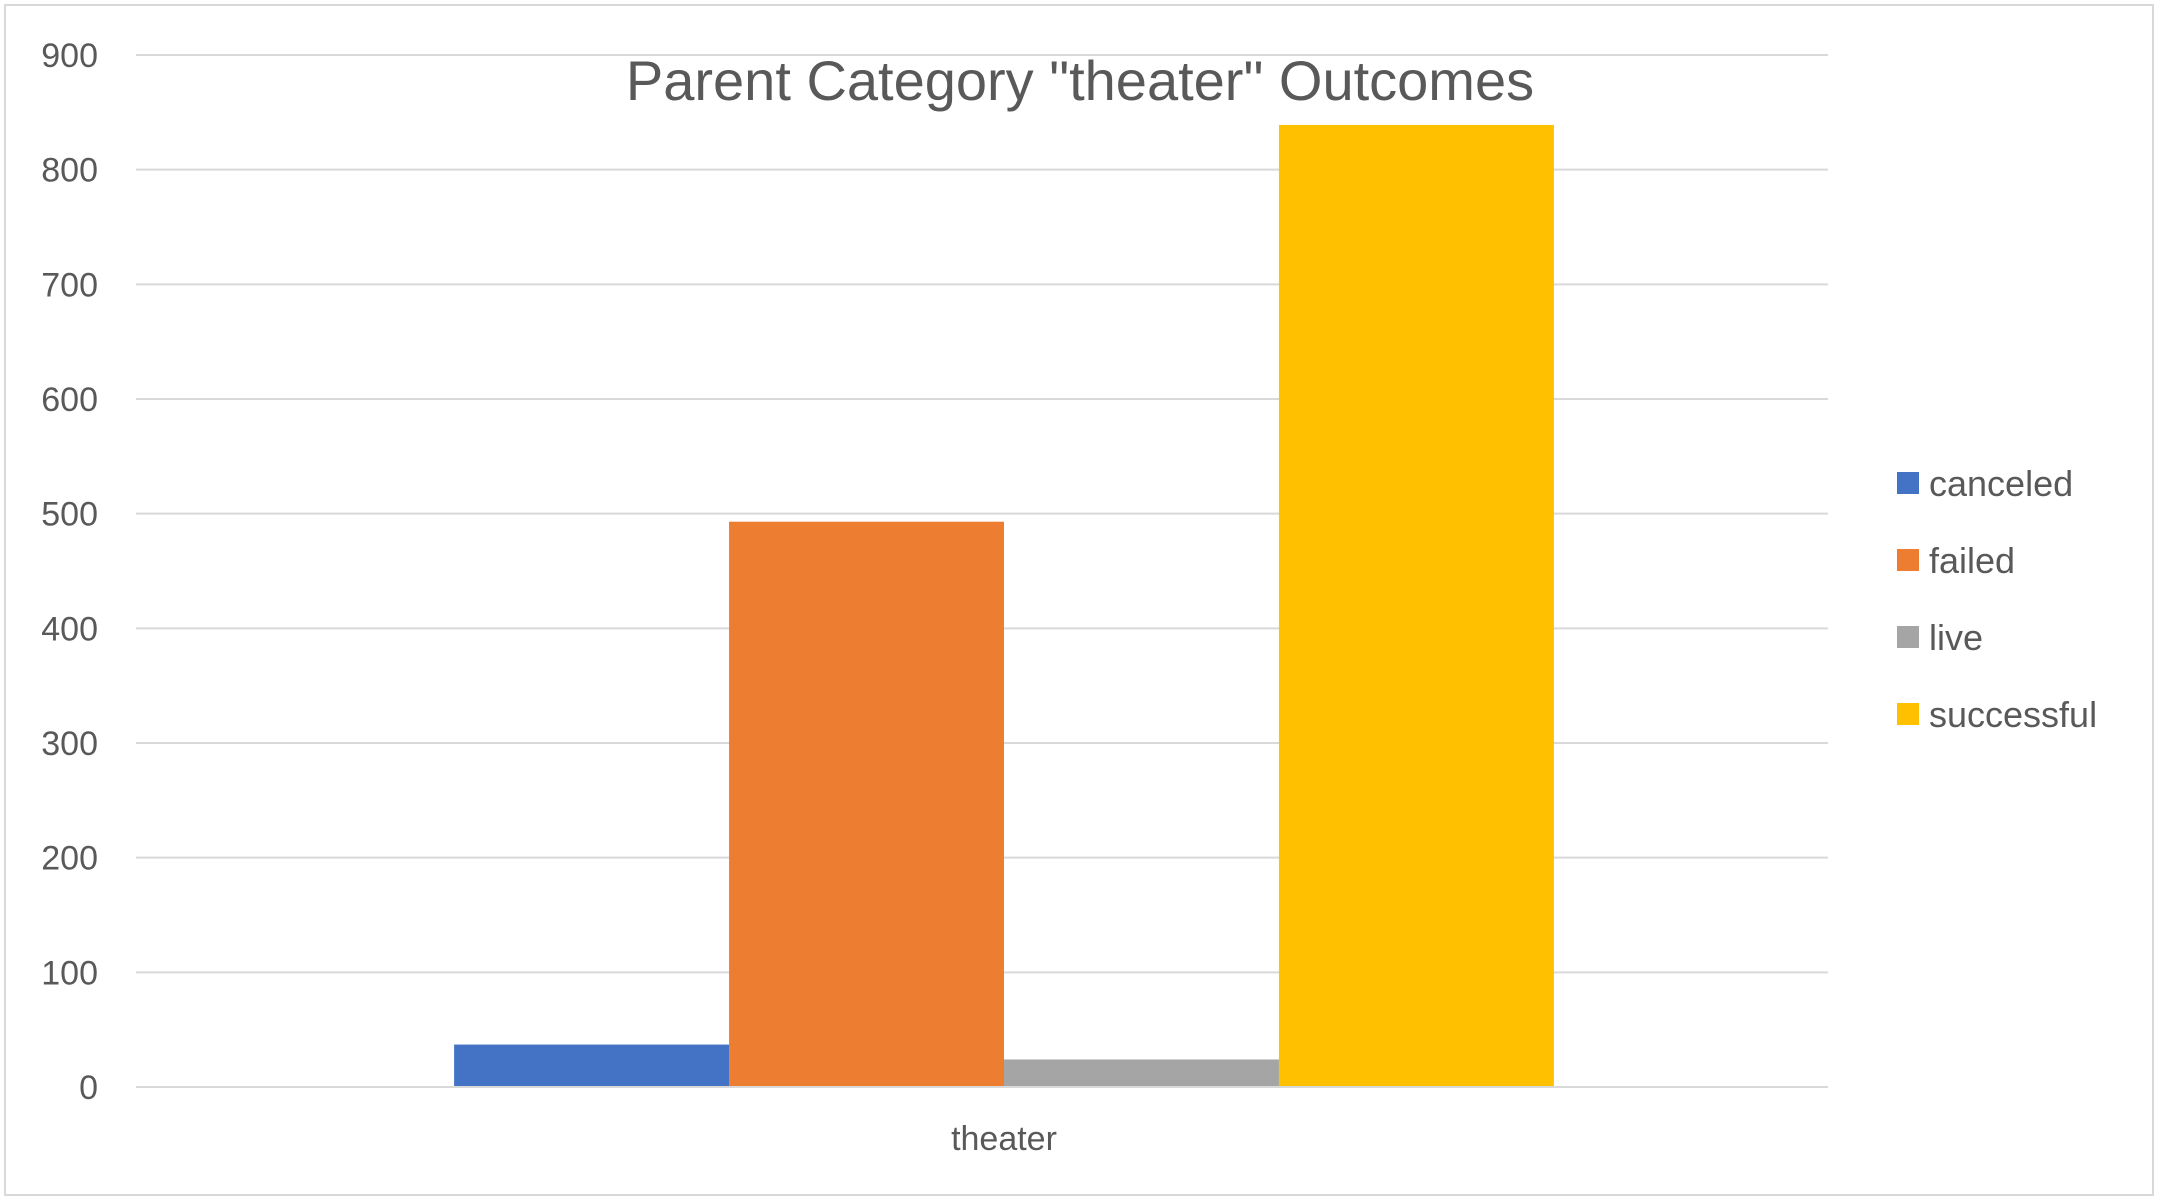 The image size is (2158, 1200). What do you see at coordinates (69, 572) in the screenshot?
I see `y-axis-ticks: 0 100 200 300 400 500 600 700 800 900` at bounding box center [69, 572].